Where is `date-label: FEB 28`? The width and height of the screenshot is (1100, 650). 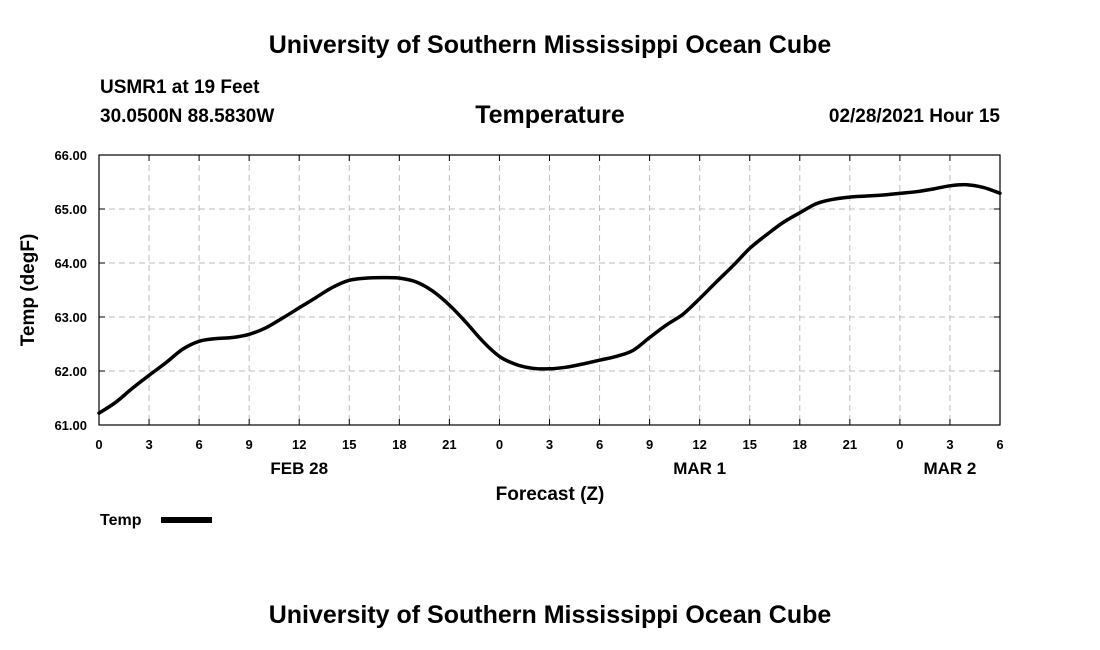 date-label: FEB 28 is located at coordinates (299, 468).